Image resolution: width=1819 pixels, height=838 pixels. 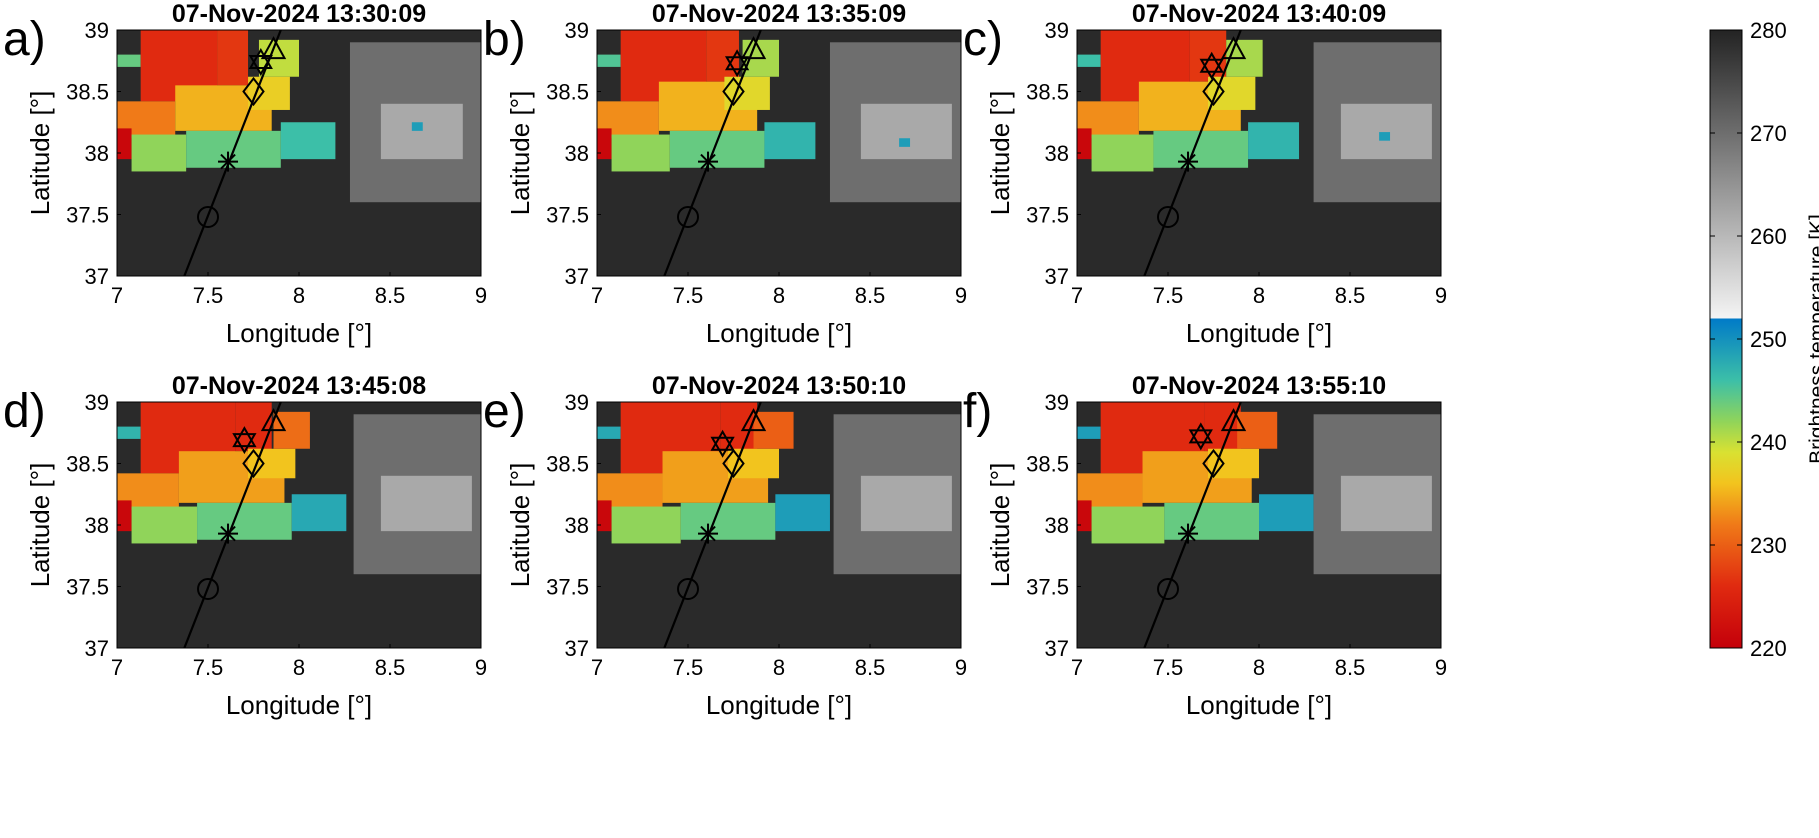 What do you see at coordinates (1768, 236) in the screenshot?
I see `colorbar-tick-label: 260` at bounding box center [1768, 236].